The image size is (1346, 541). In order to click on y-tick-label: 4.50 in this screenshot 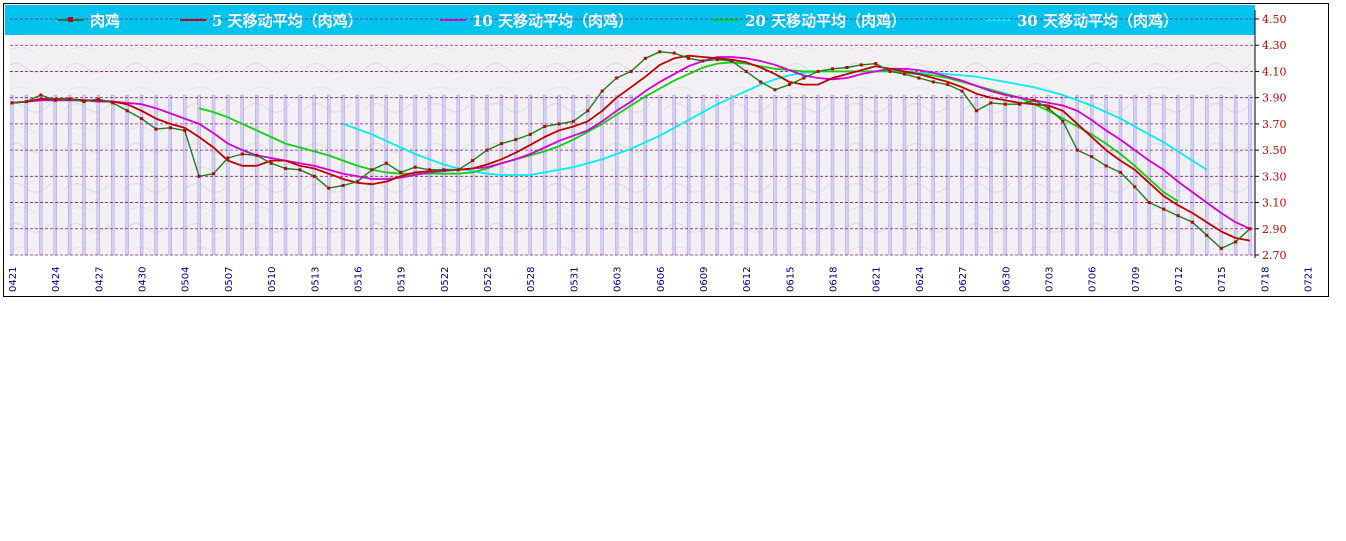, I will do `click(1274, 19)`.